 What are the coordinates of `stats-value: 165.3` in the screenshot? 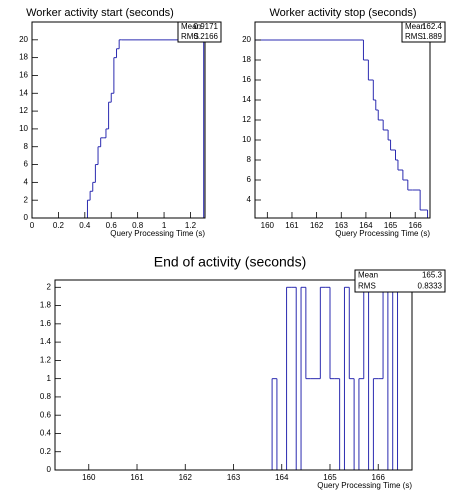 It's located at (432, 275).